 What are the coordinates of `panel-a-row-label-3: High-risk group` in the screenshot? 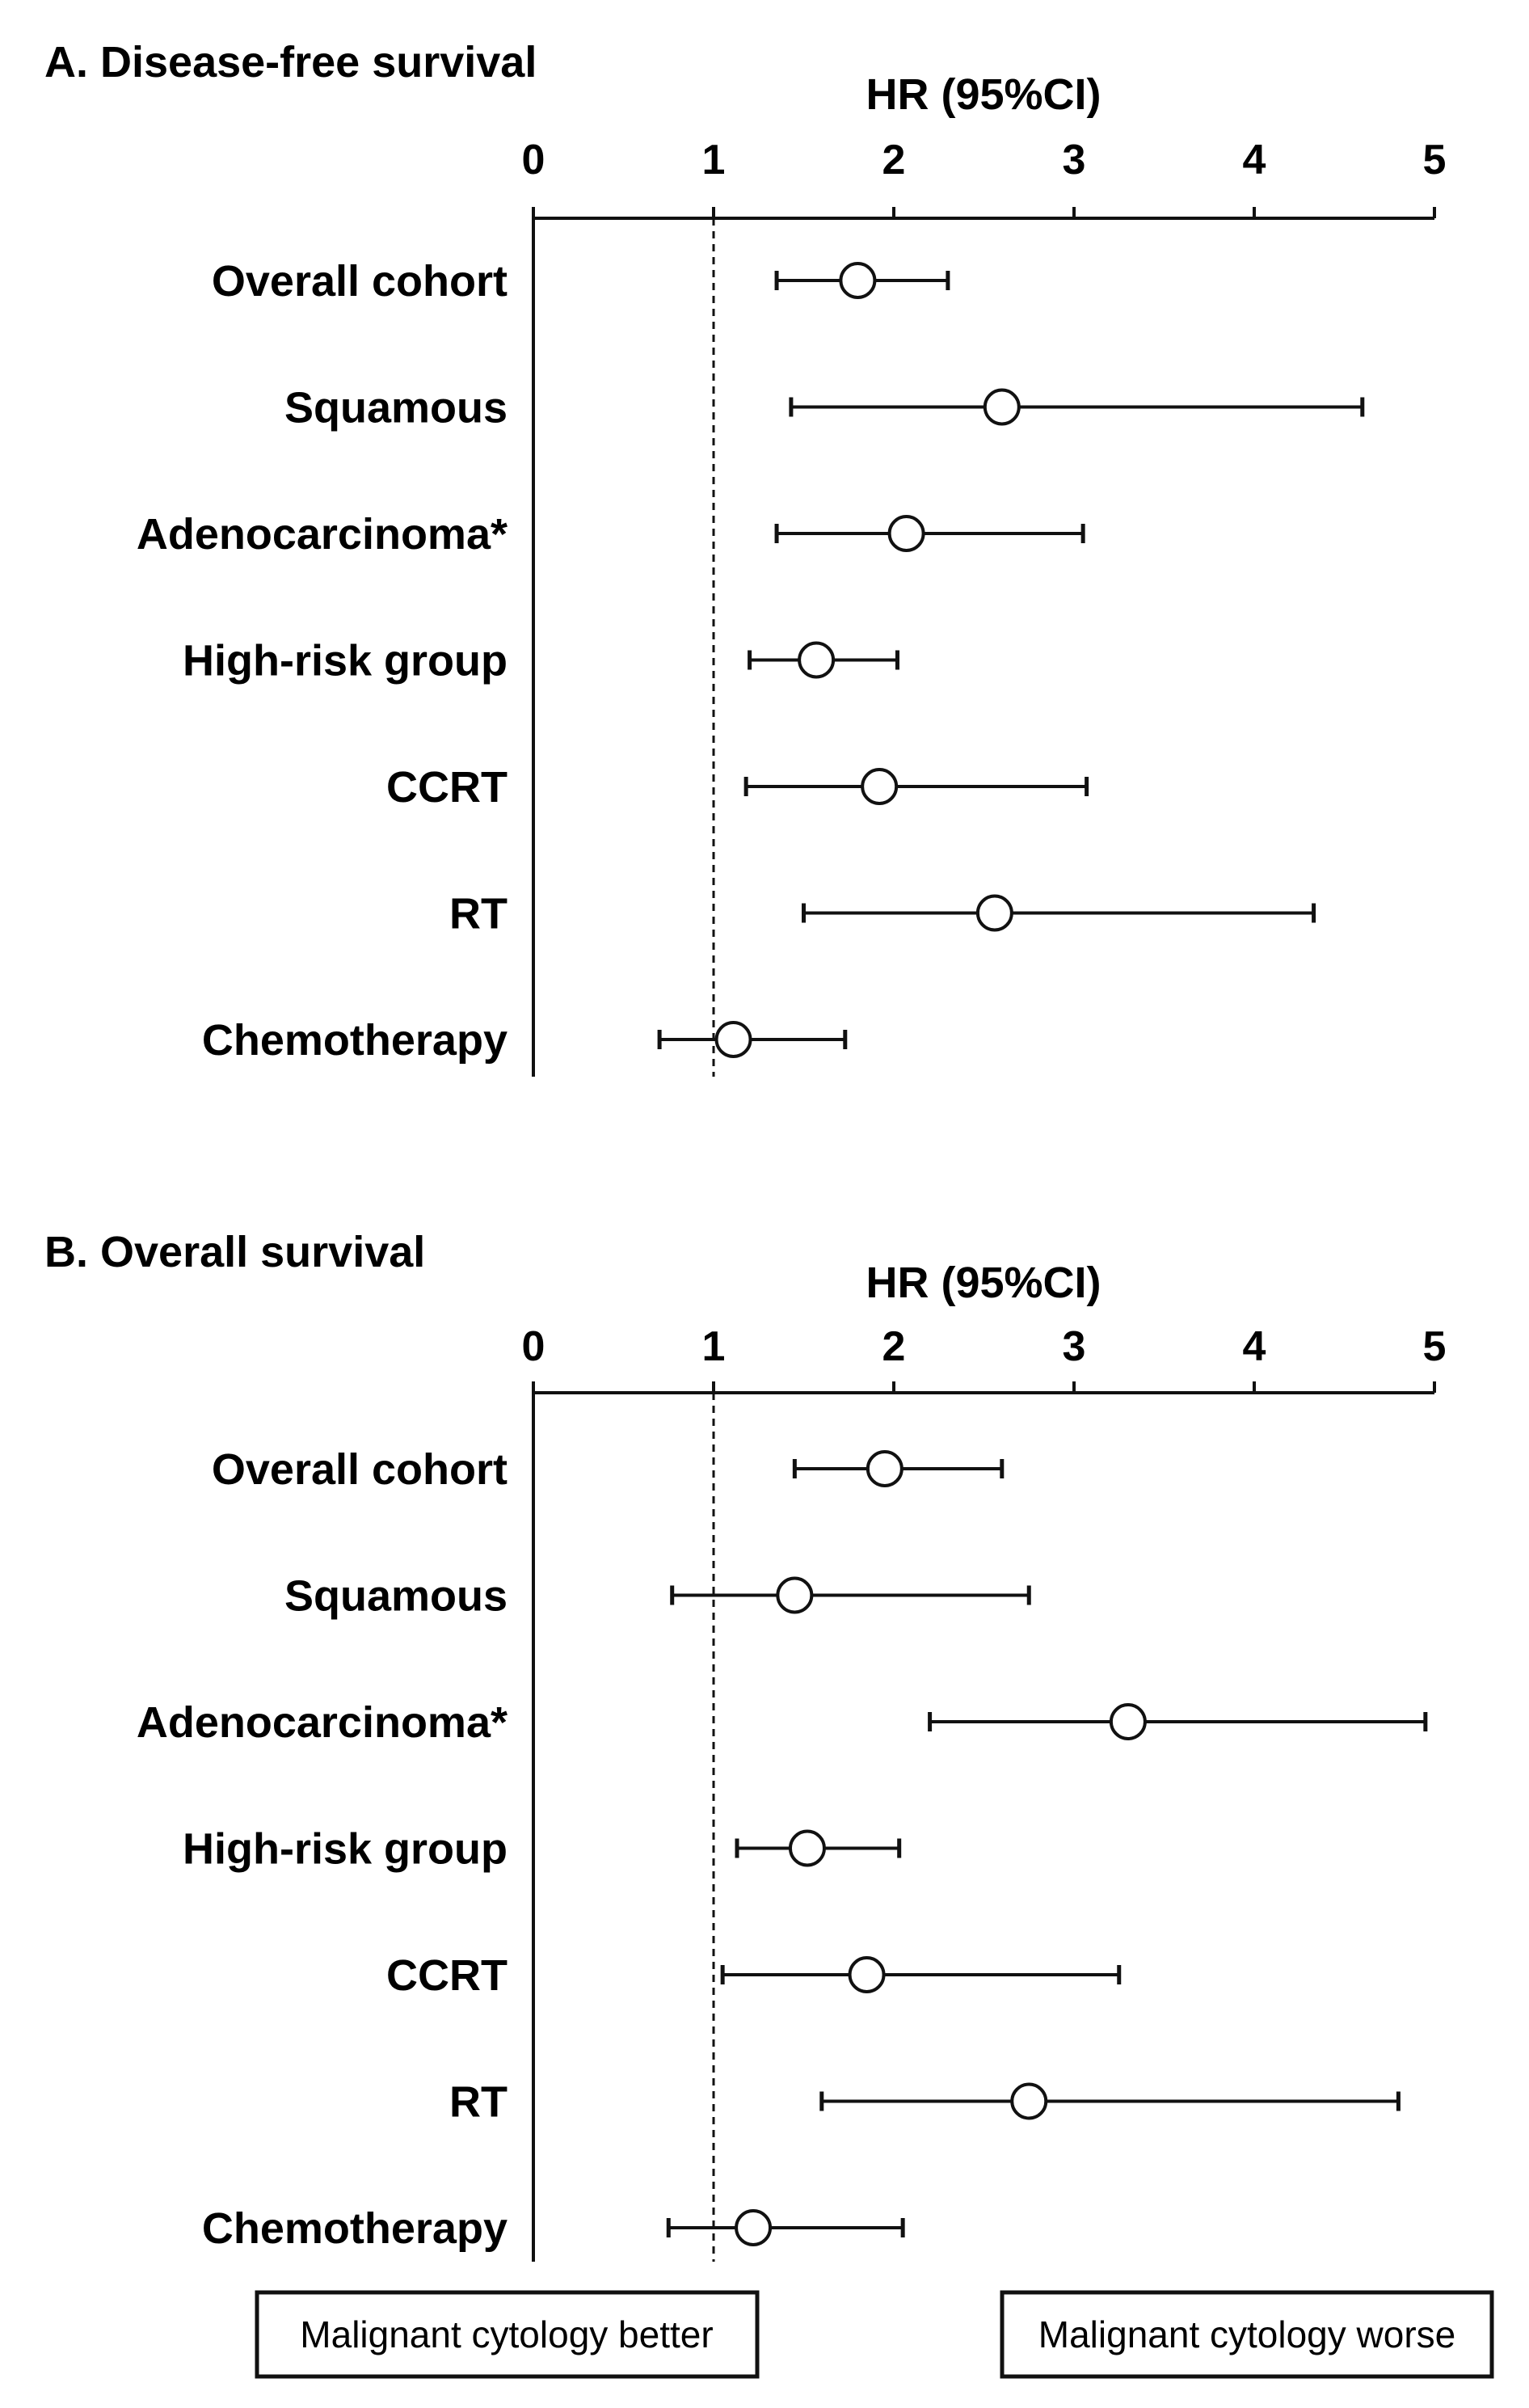 It's located at (345, 661).